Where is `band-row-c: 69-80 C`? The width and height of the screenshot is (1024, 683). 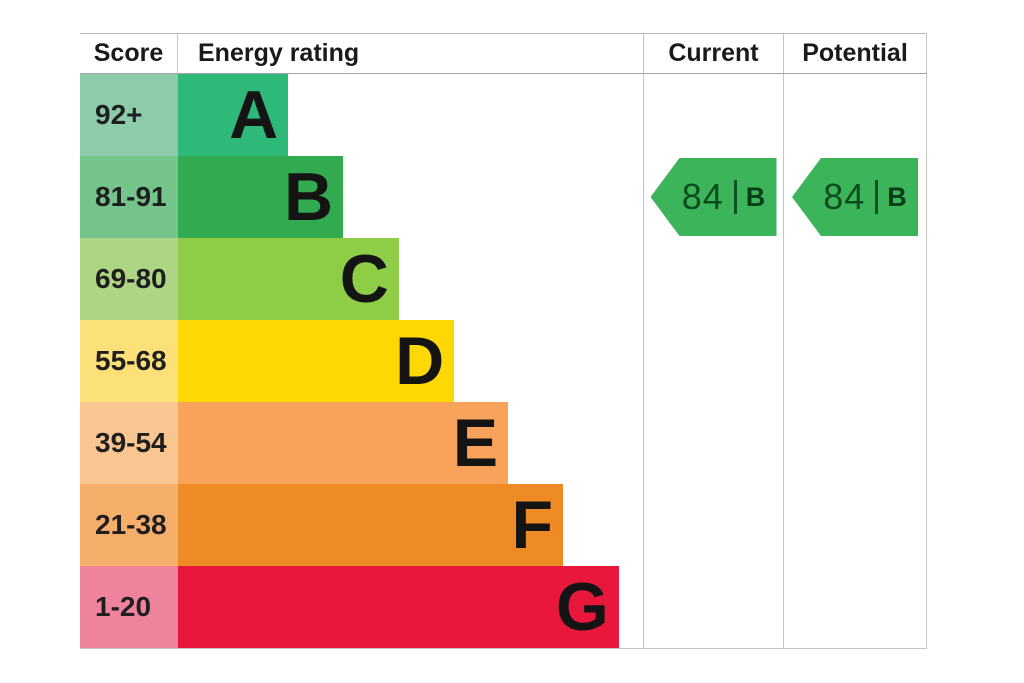 band-row-c: 69-80 C is located at coordinates (503, 279).